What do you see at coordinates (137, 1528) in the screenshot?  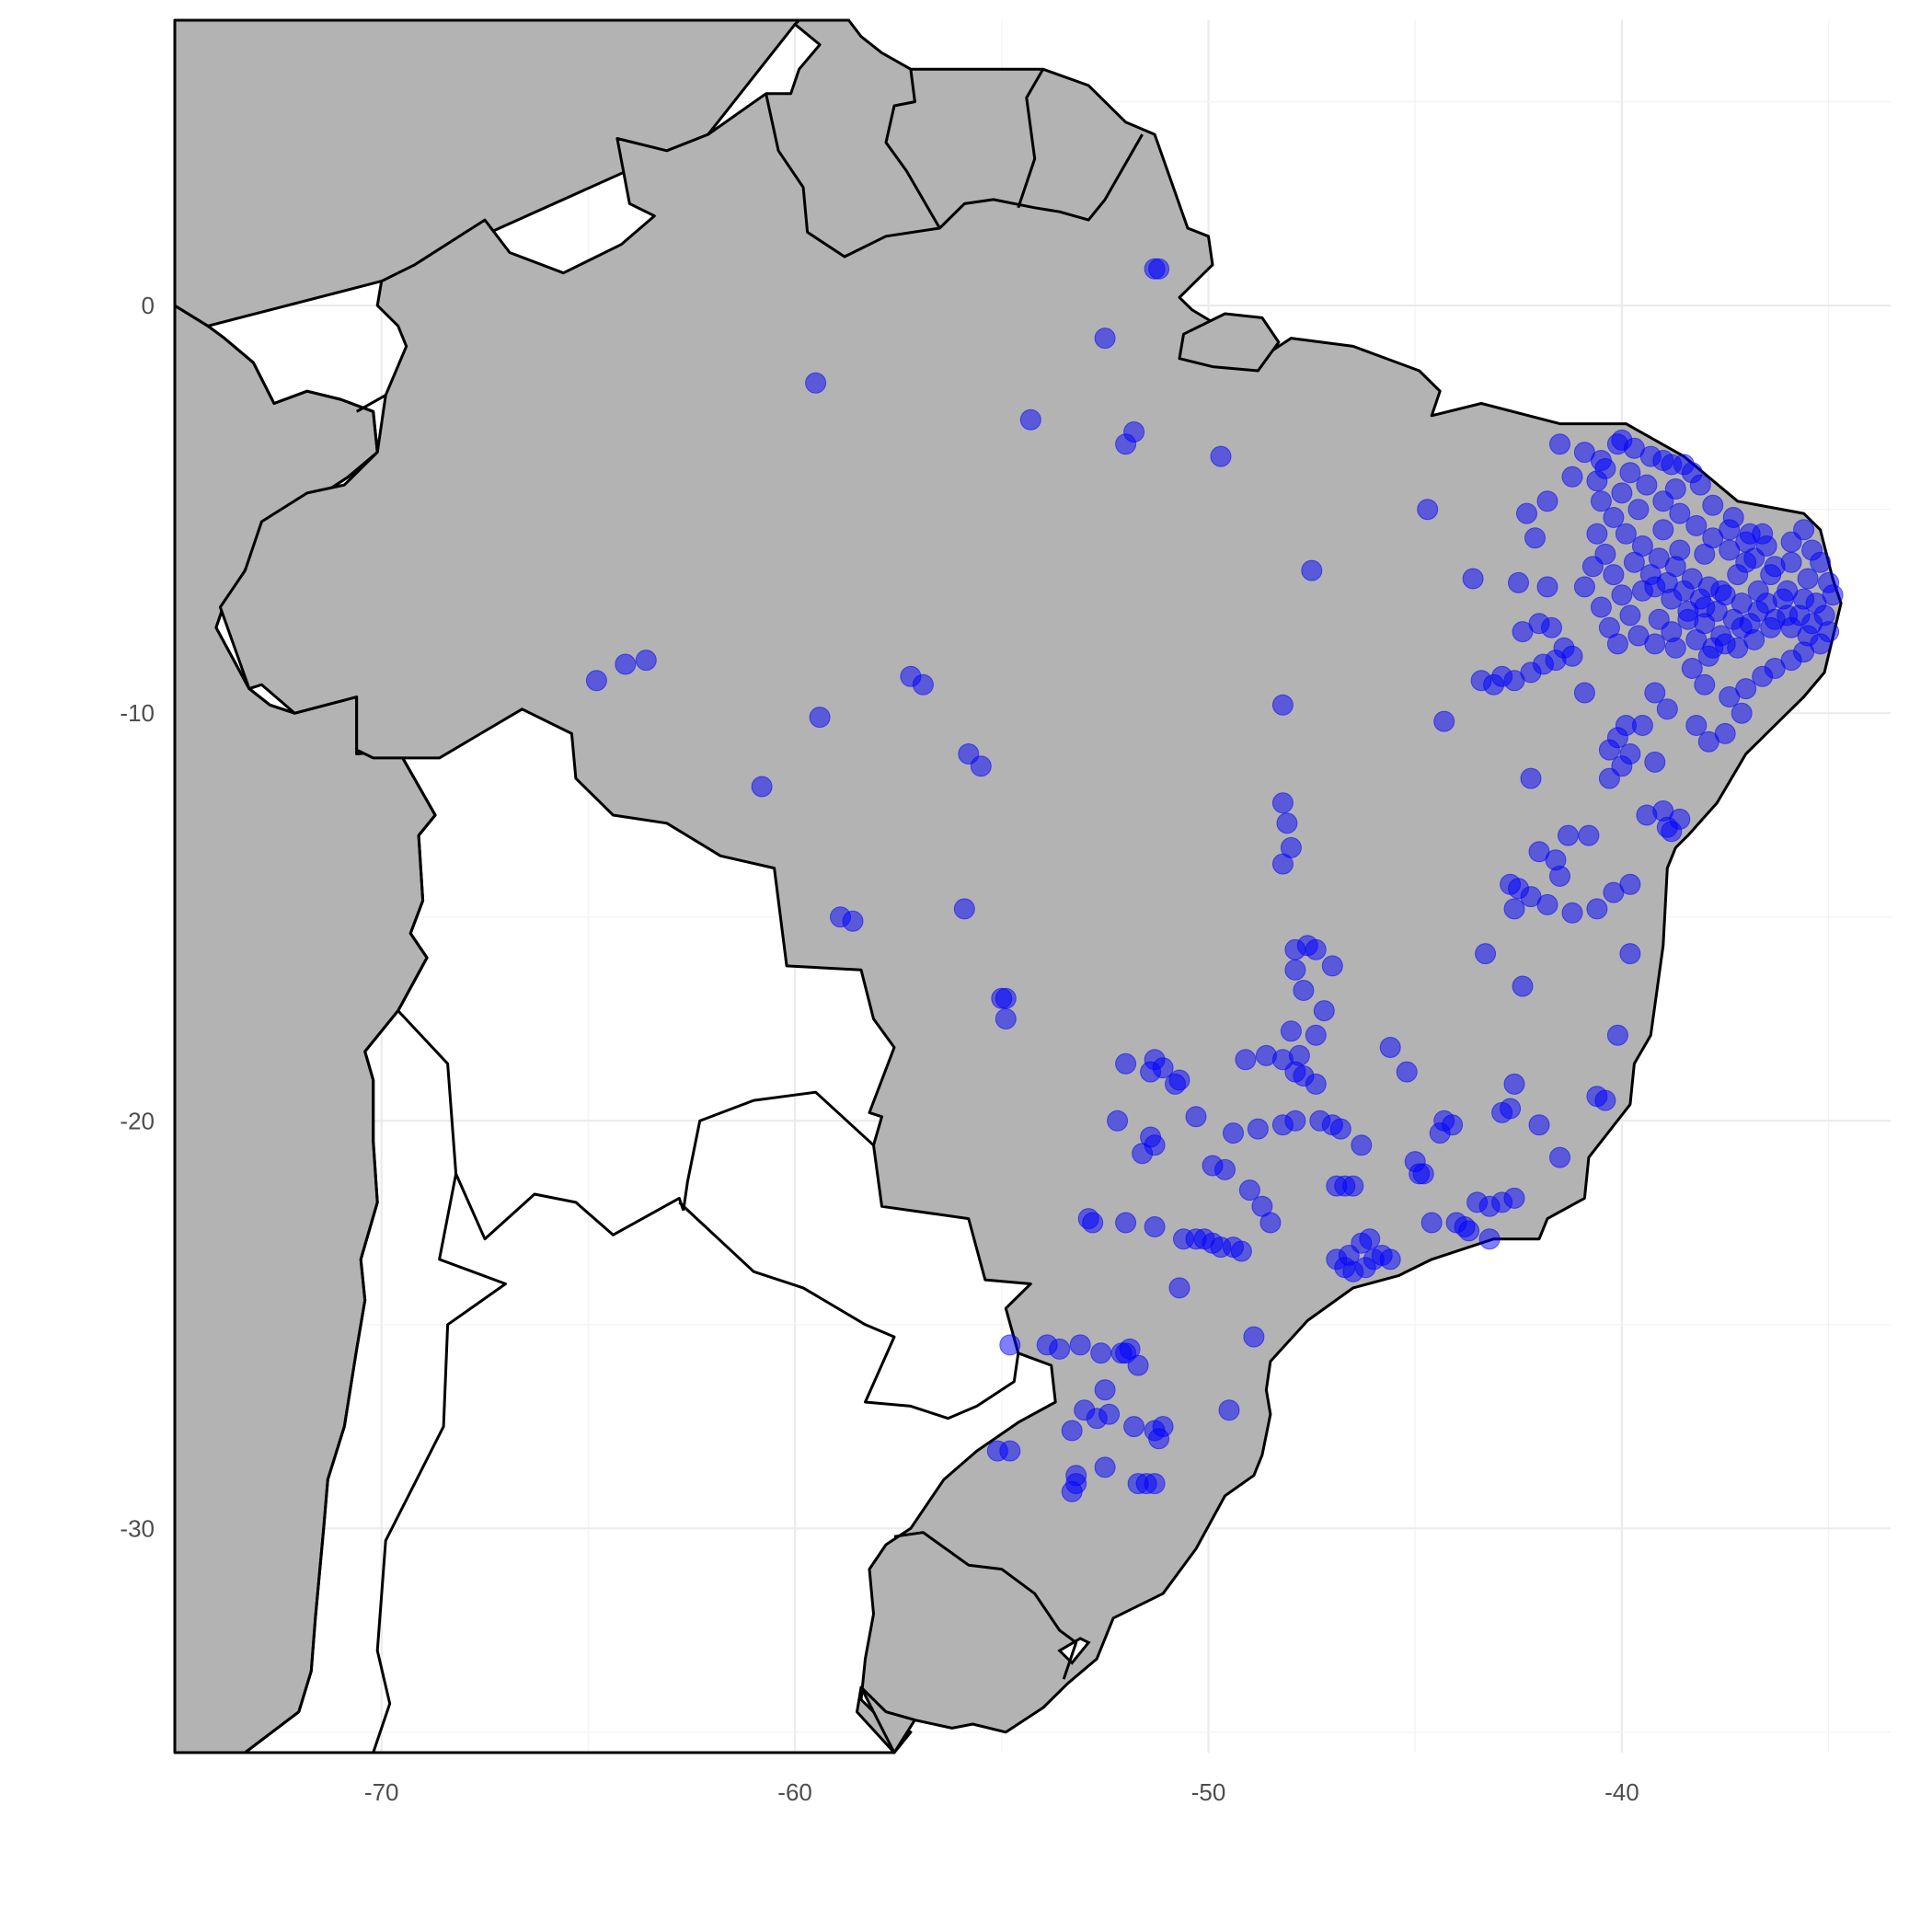 I see `y-tick-label: -30` at bounding box center [137, 1528].